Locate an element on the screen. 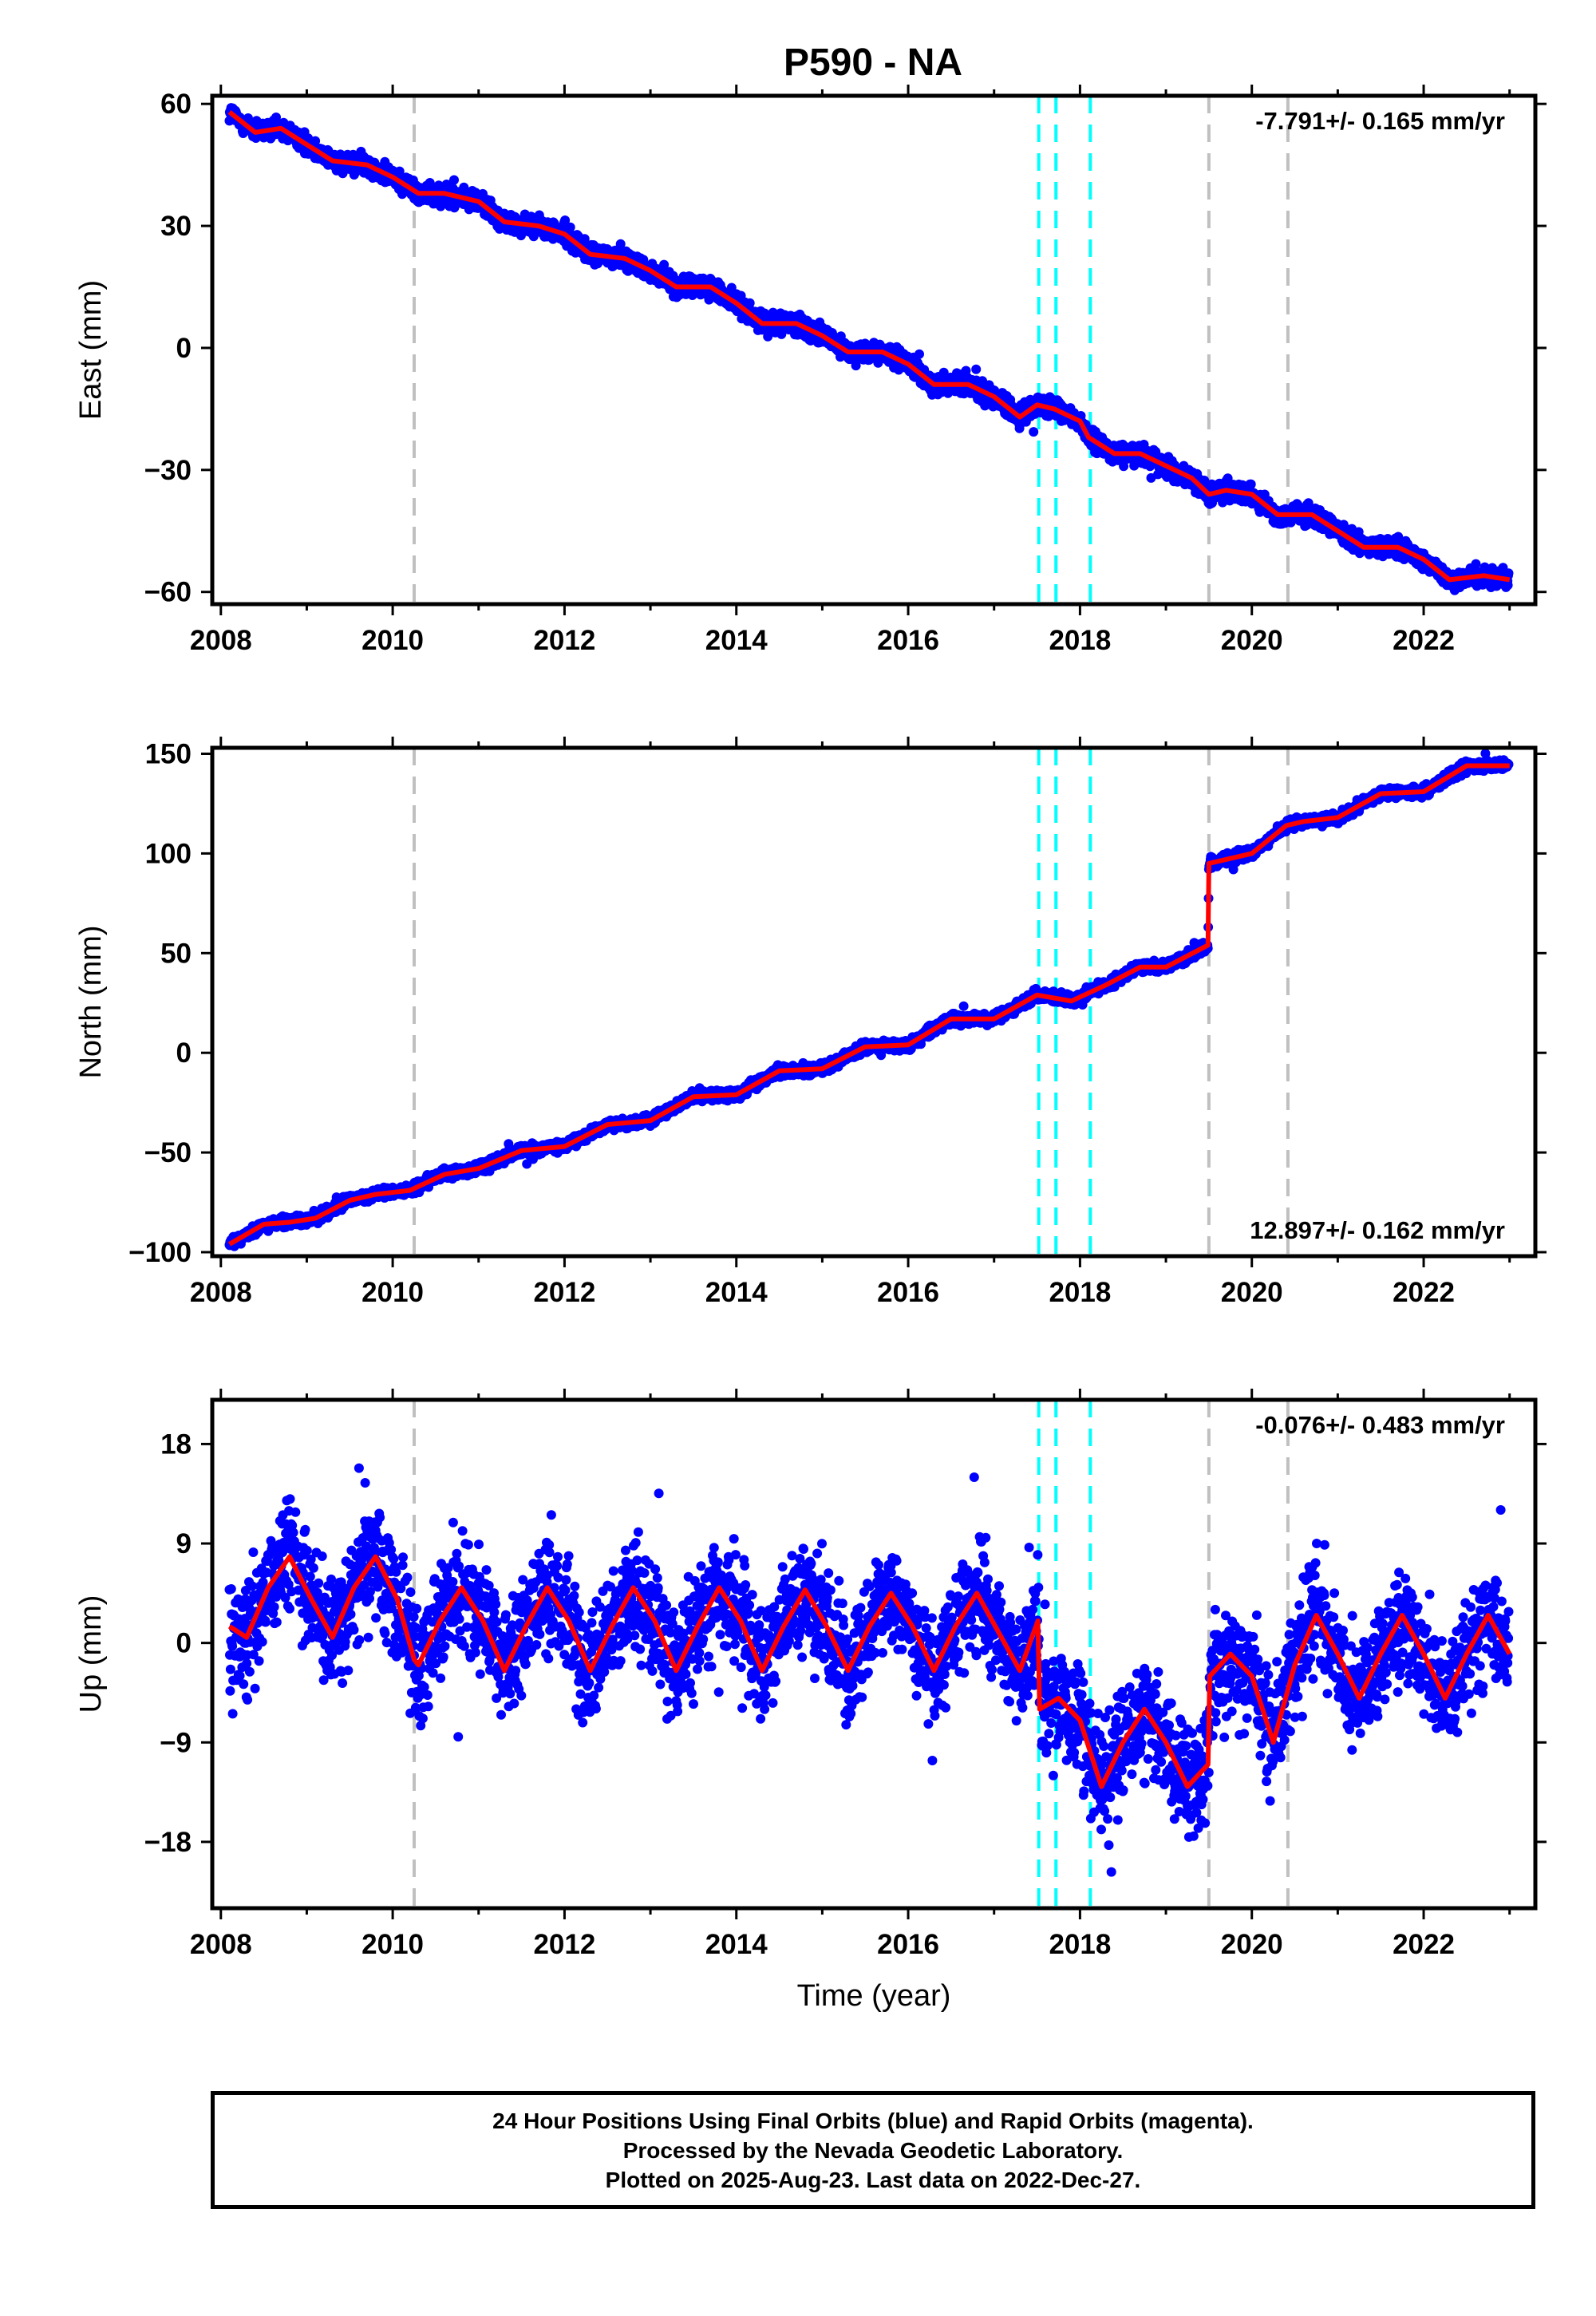 The image size is (1596, 2316). y-tick-label: 30 is located at coordinates (176, 226).